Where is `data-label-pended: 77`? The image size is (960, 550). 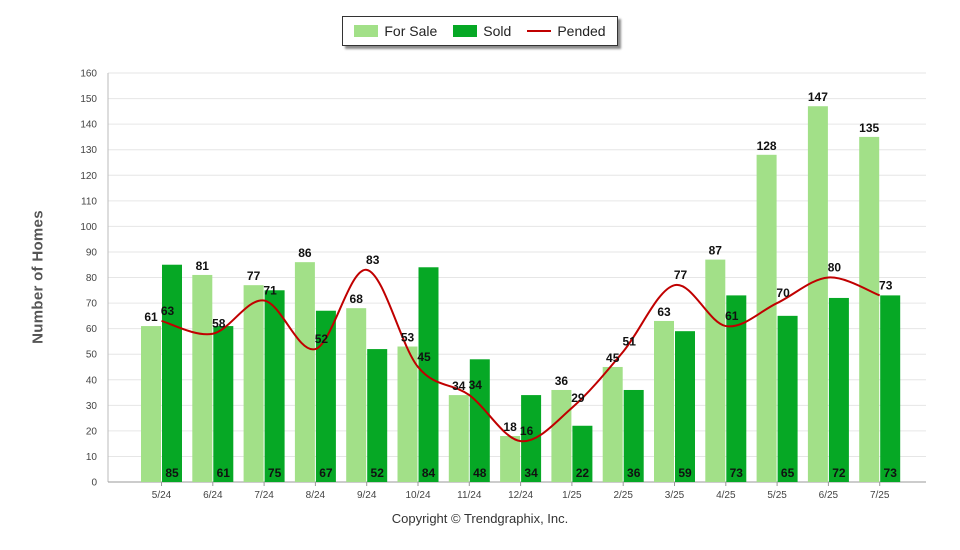 data-label-pended: 77 is located at coordinates (681, 275).